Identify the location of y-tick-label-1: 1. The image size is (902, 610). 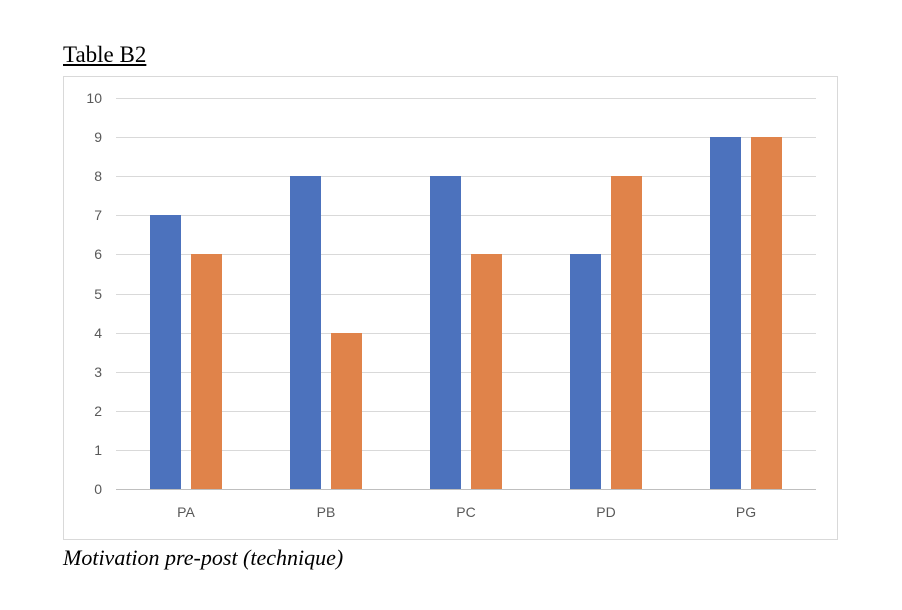
(98, 449).